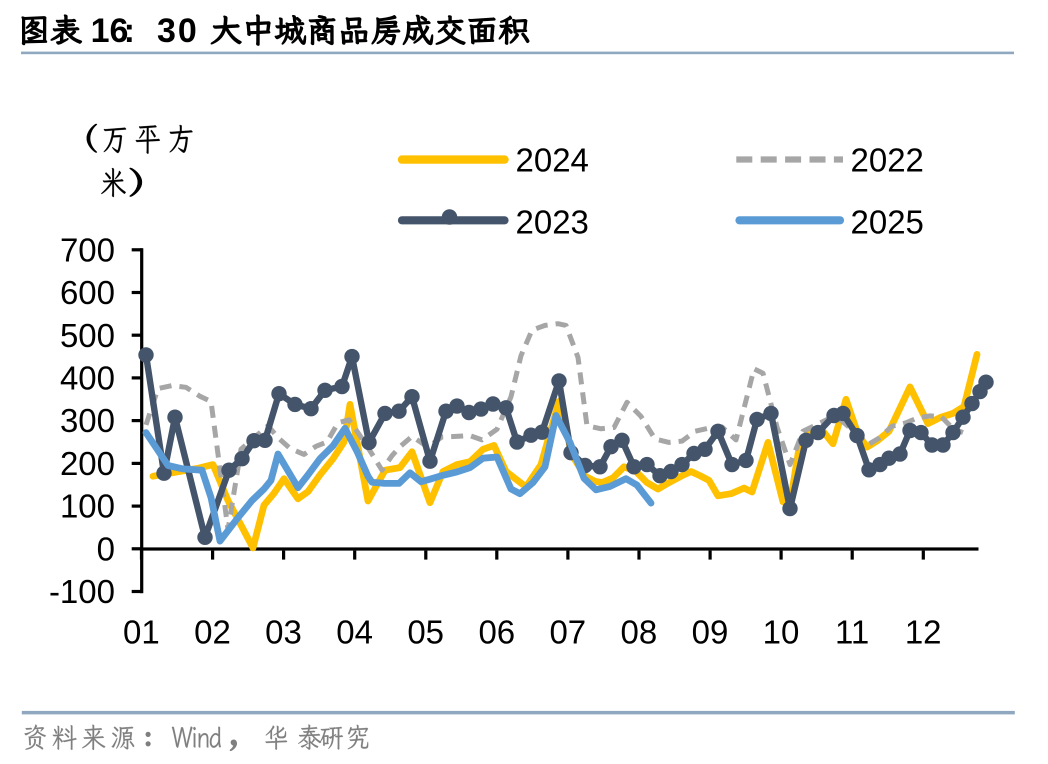 This screenshot has width=1048, height=764. I want to click on svg-text: 07, so click(567, 632).